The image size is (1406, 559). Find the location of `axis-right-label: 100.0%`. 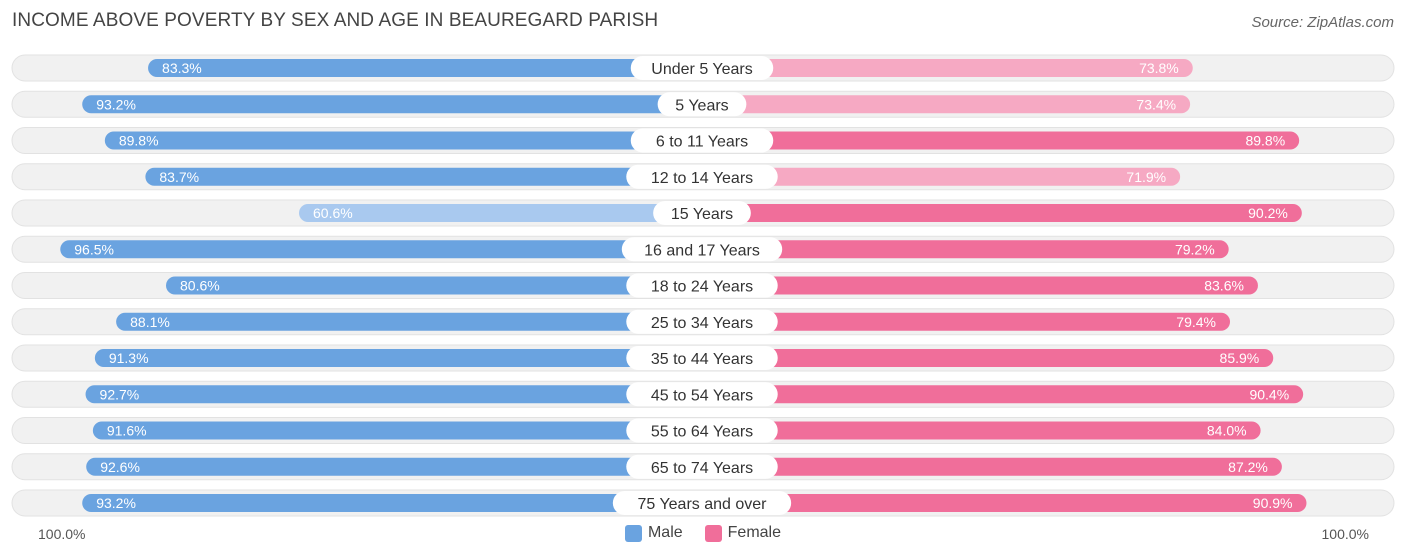

axis-right-label: 100.0% is located at coordinates (1345, 534).